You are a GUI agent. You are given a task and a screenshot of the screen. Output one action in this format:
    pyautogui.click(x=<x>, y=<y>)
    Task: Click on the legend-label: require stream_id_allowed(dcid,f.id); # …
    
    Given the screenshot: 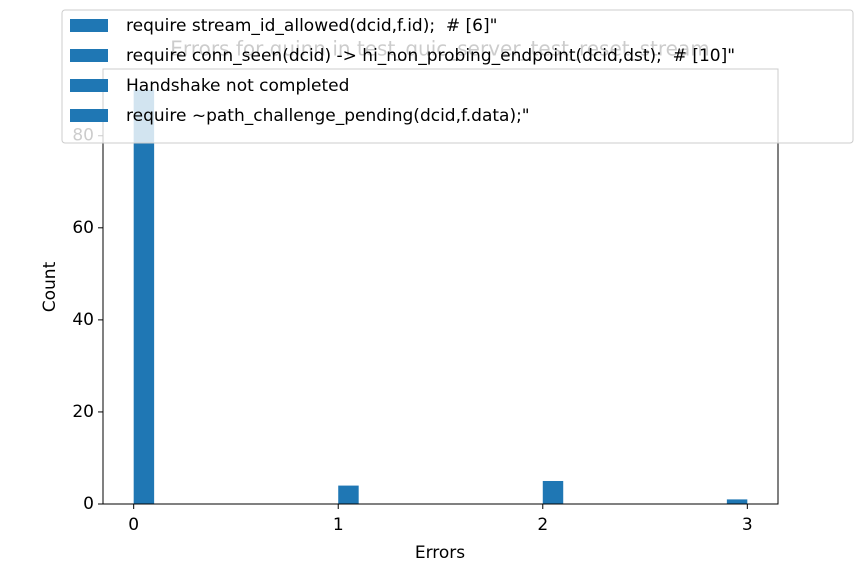 What is the action you would take?
    pyautogui.click(x=311, y=26)
    